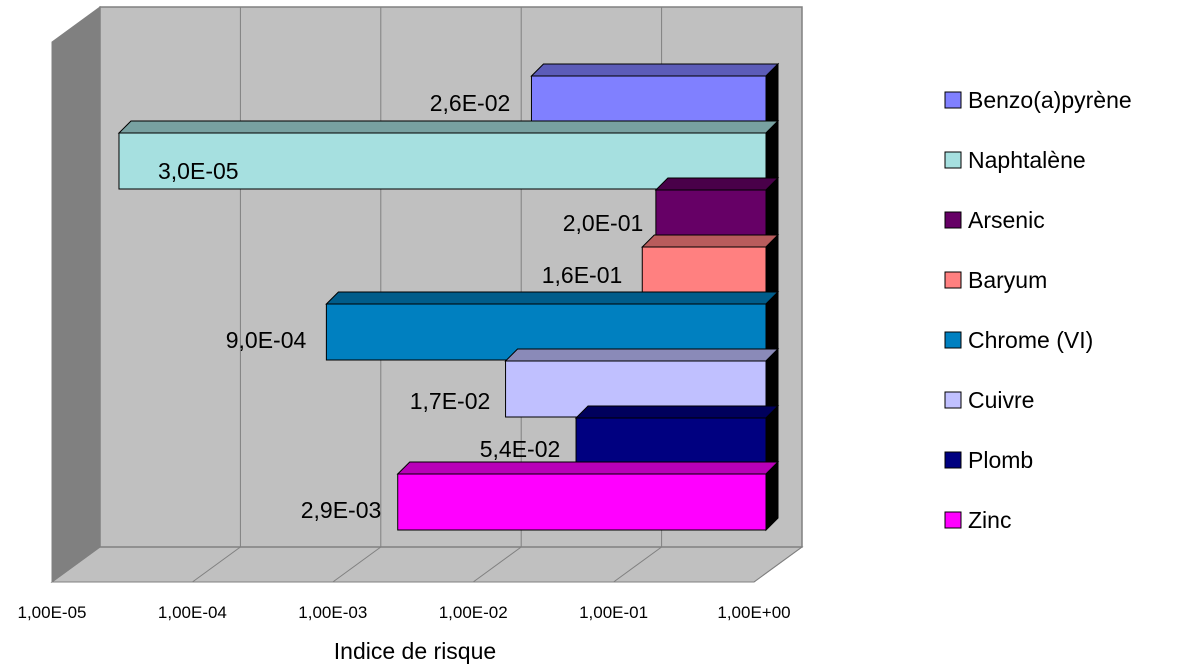 Image resolution: width=1181 pixels, height=670 pixels. I want to click on data-label: 2,6E-02, so click(470, 103).